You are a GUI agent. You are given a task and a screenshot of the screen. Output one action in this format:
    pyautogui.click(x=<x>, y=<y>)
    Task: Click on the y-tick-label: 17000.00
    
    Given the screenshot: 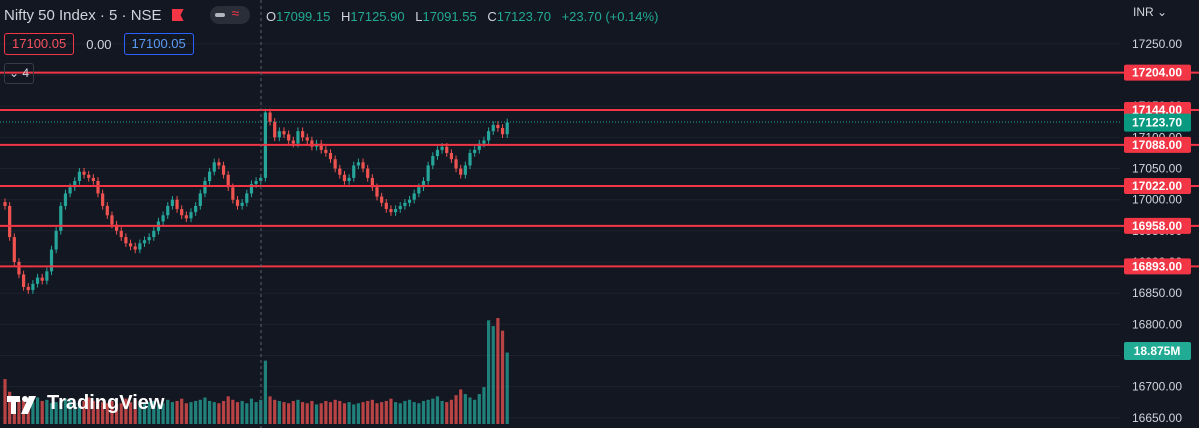 What is the action you would take?
    pyautogui.click(x=1157, y=200)
    